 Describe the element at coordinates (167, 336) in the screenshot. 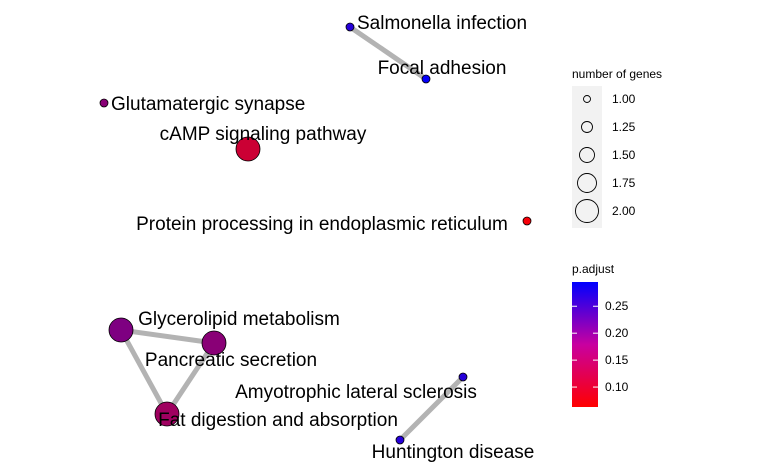

I see `edge-glycerolipid-pancreatic` at that location.